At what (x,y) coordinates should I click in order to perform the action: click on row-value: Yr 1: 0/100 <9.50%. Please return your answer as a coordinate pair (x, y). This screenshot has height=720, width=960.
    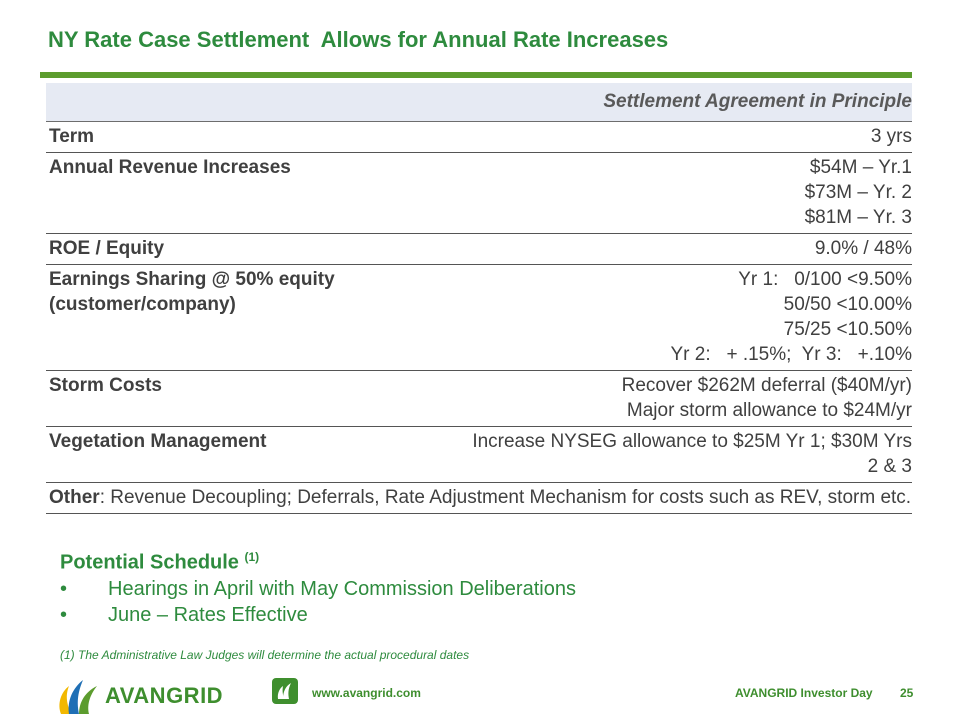
    Looking at the image, I should click on (825, 279).